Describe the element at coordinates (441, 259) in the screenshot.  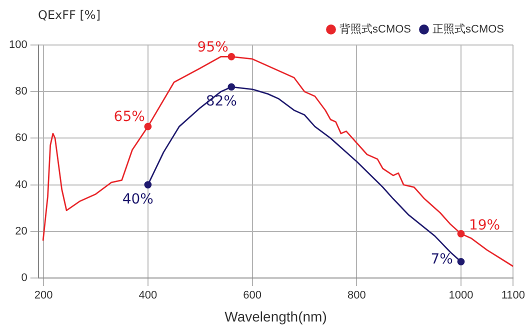
I see `data-label: 7%` at that location.